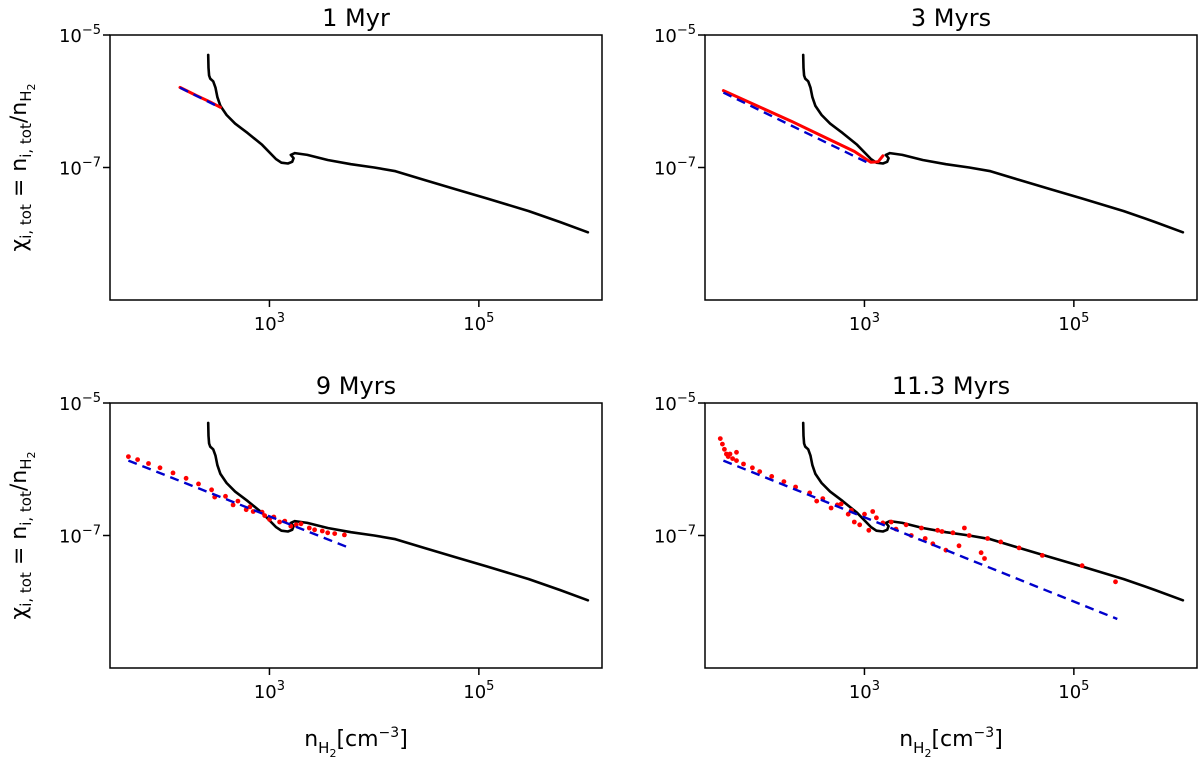  I want to click on panel-title: 9 Myrs, so click(356, 386).